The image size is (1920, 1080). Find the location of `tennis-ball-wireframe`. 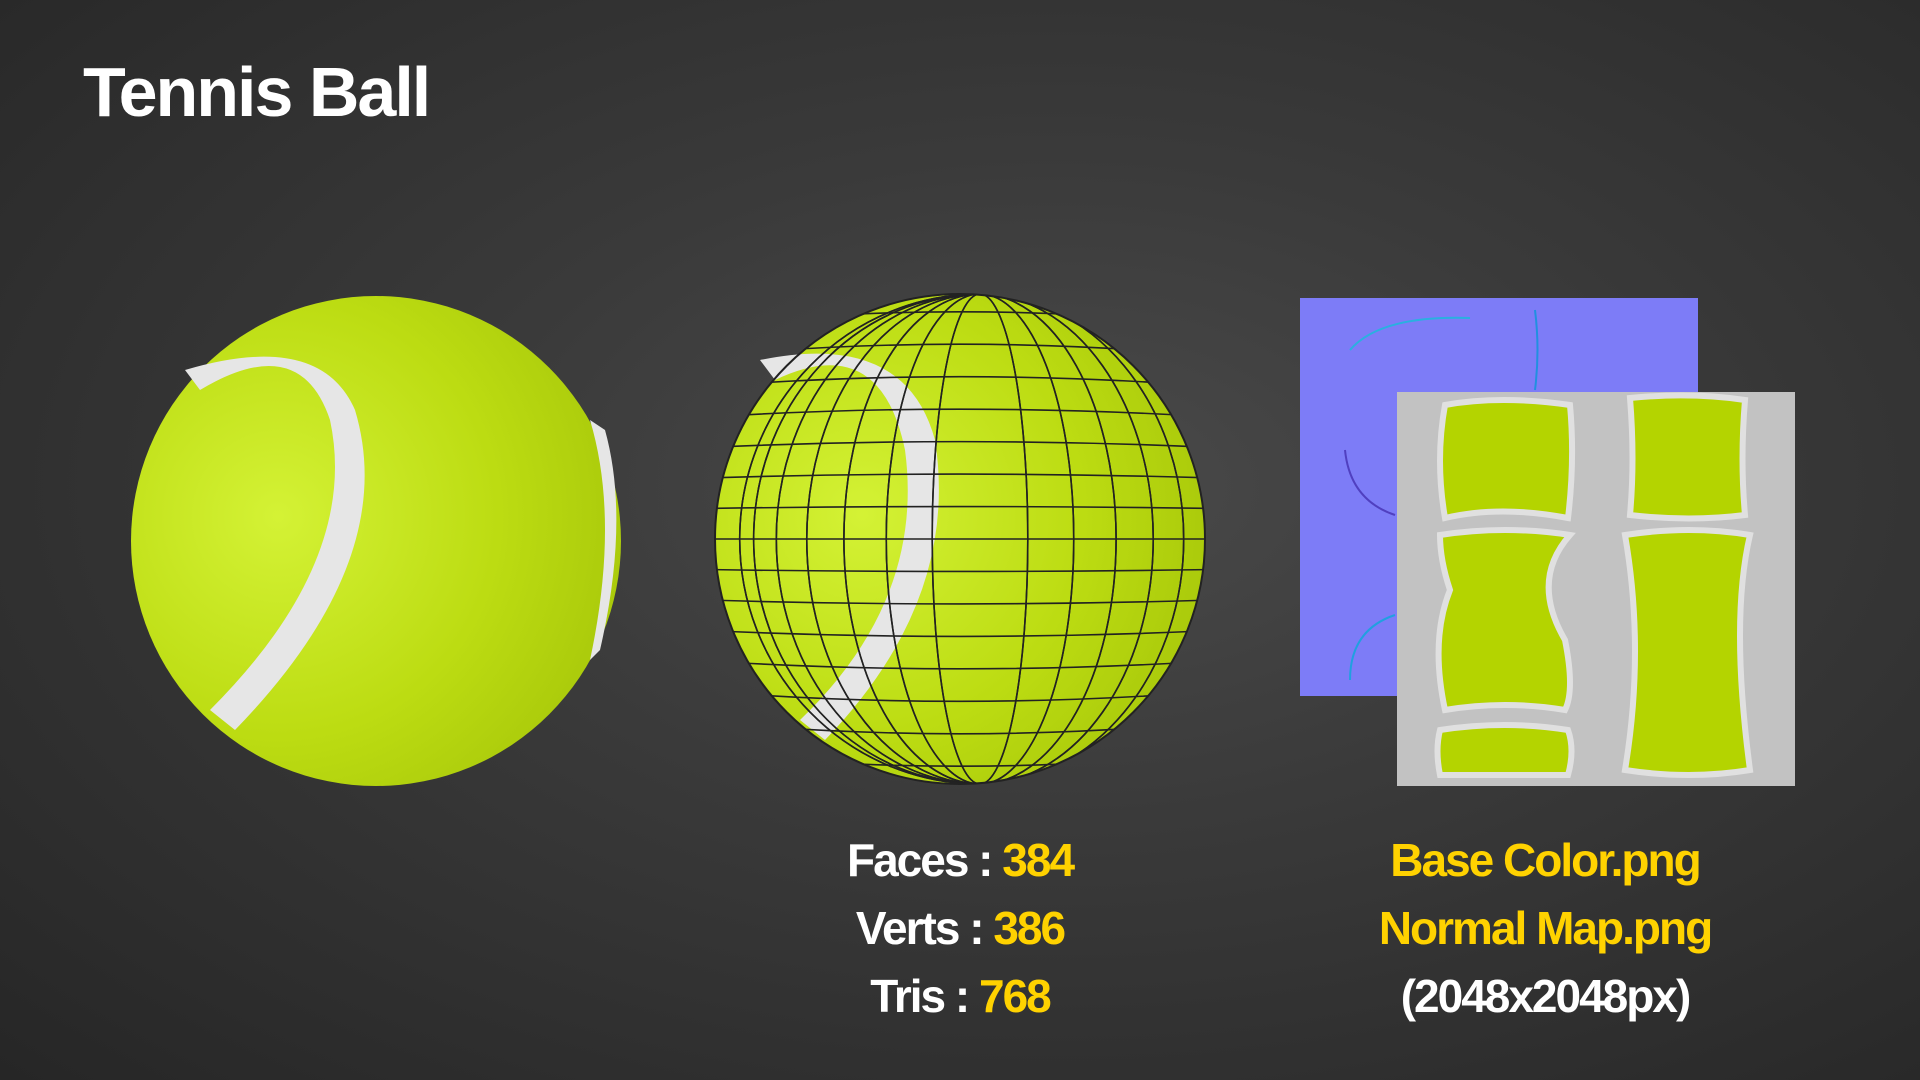

tennis-ball-wireframe is located at coordinates (960, 539).